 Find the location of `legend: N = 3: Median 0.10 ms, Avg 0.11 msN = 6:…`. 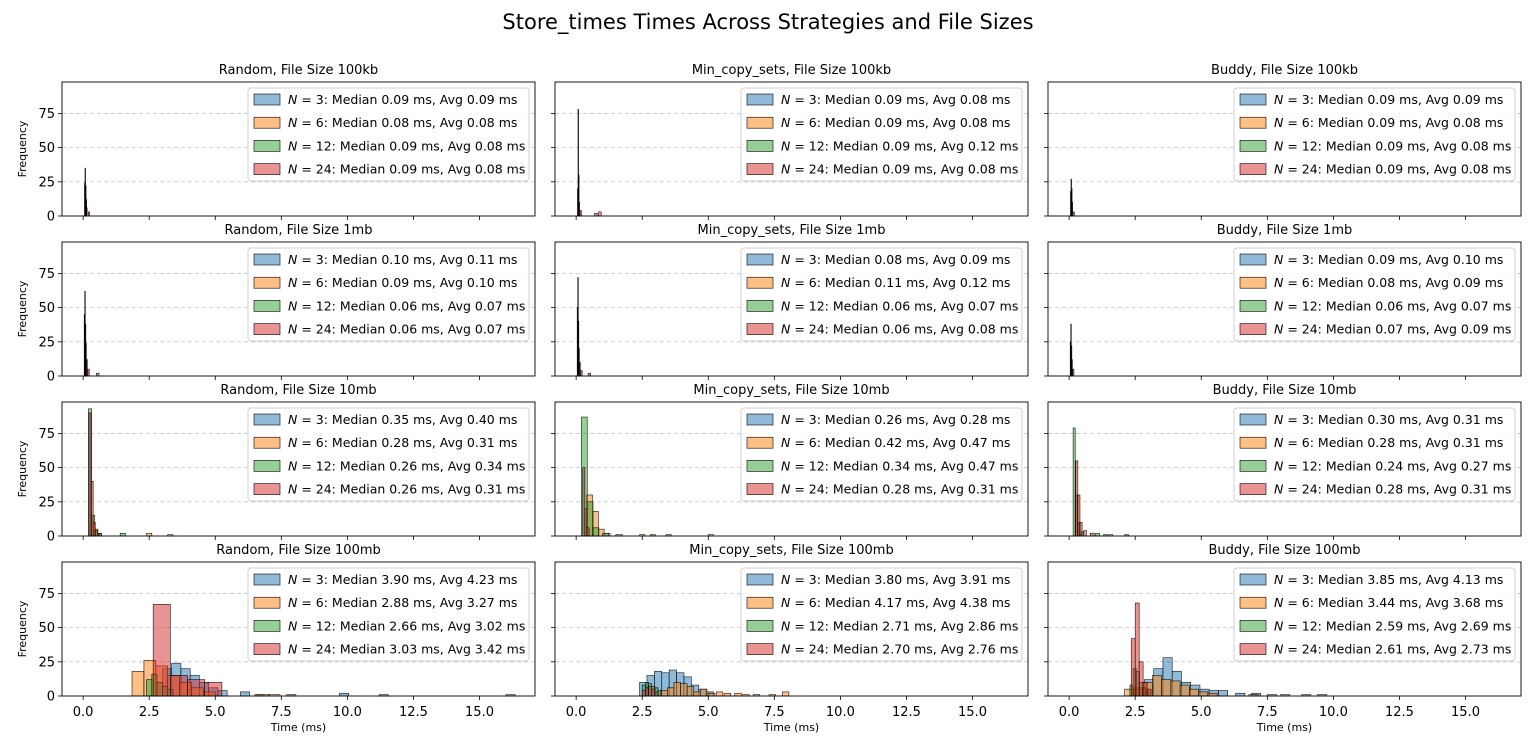

legend: N = 3: Median 0.10 ms, Avg 0.11 msN = 6:… is located at coordinates (388, 294).